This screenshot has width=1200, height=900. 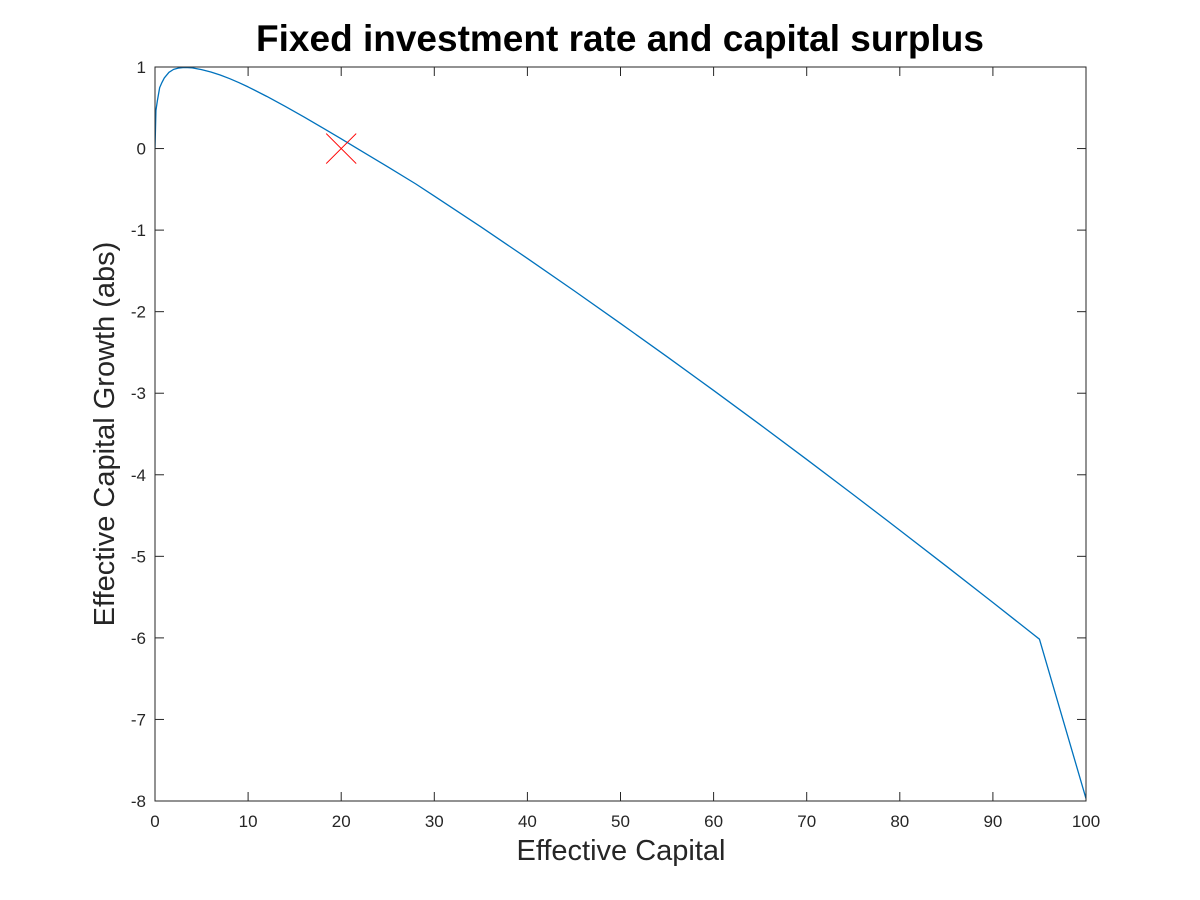 I want to click on y-tick-label: 1, so click(x=141, y=67).